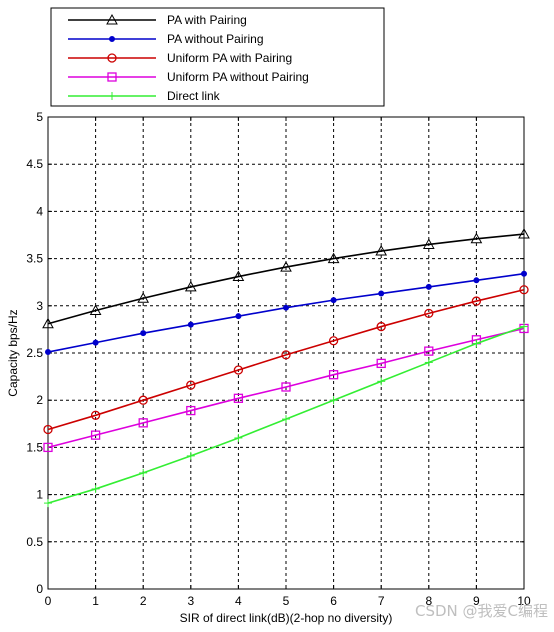 The width and height of the screenshot is (554, 632). What do you see at coordinates (34, 447) in the screenshot?
I see `y-tick-label: 1.5` at bounding box center [34, 447].